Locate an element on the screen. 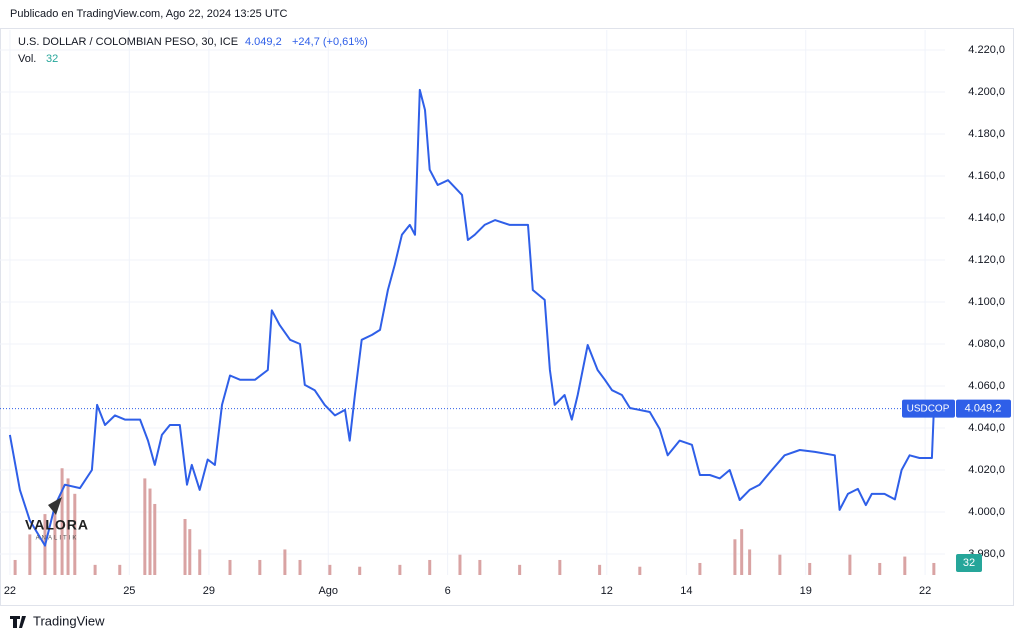 Image resolution: width=1024 pixels, height=644 pixels. y-tick-label: 4.140,0 is located at coordinates (986, 218).